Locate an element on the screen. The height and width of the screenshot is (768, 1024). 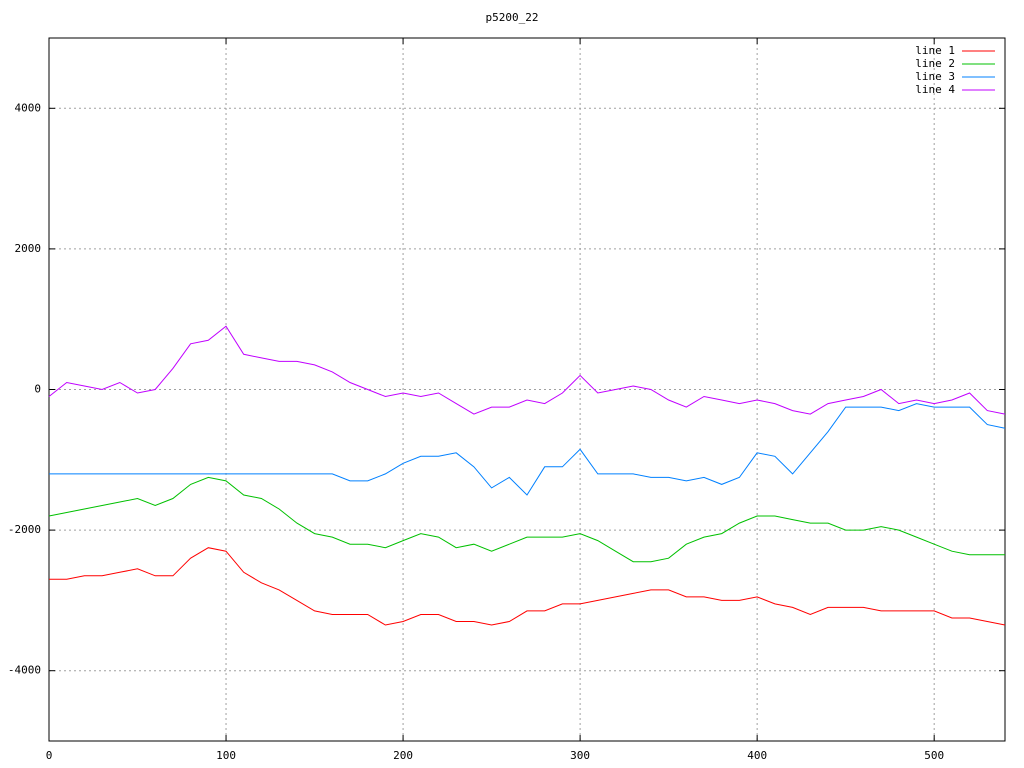
y-tick-label: -2000 is located at coordinates (24, 529).